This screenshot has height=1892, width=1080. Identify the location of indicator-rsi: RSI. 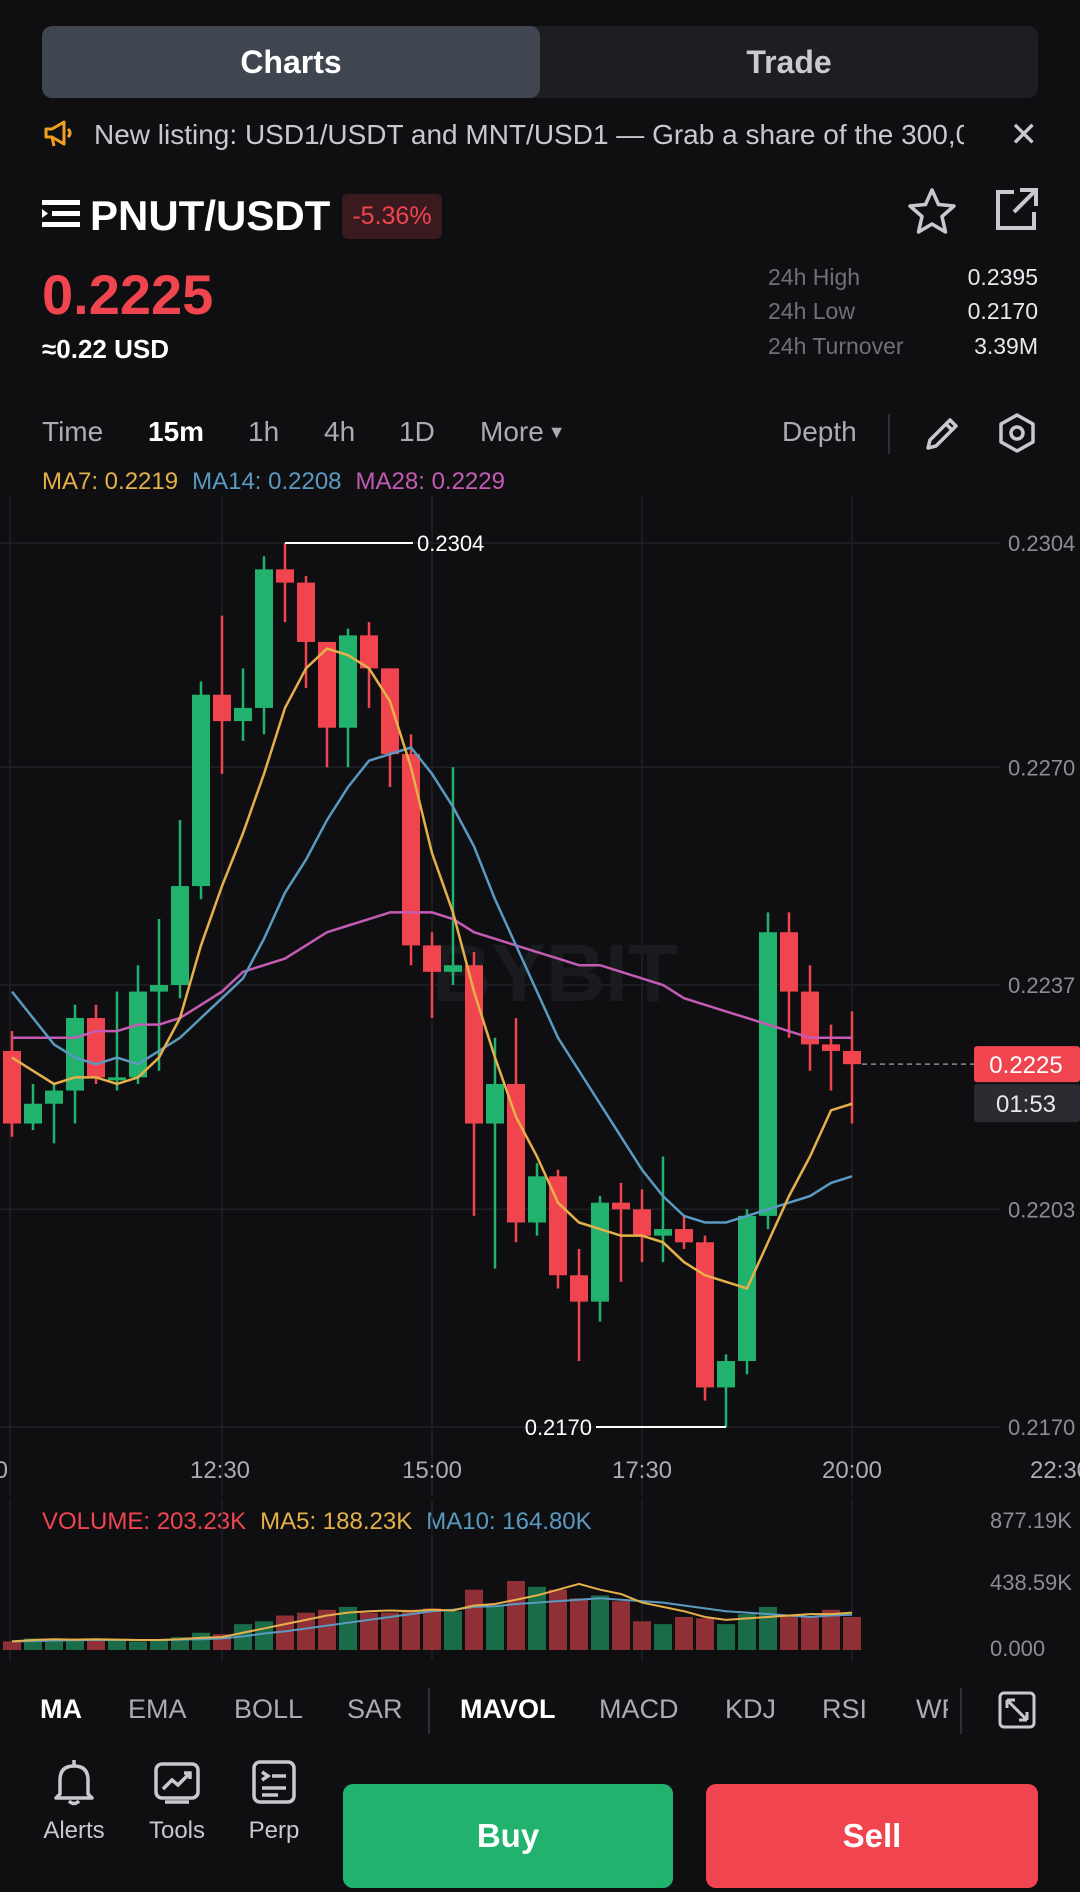
(845, 1709).